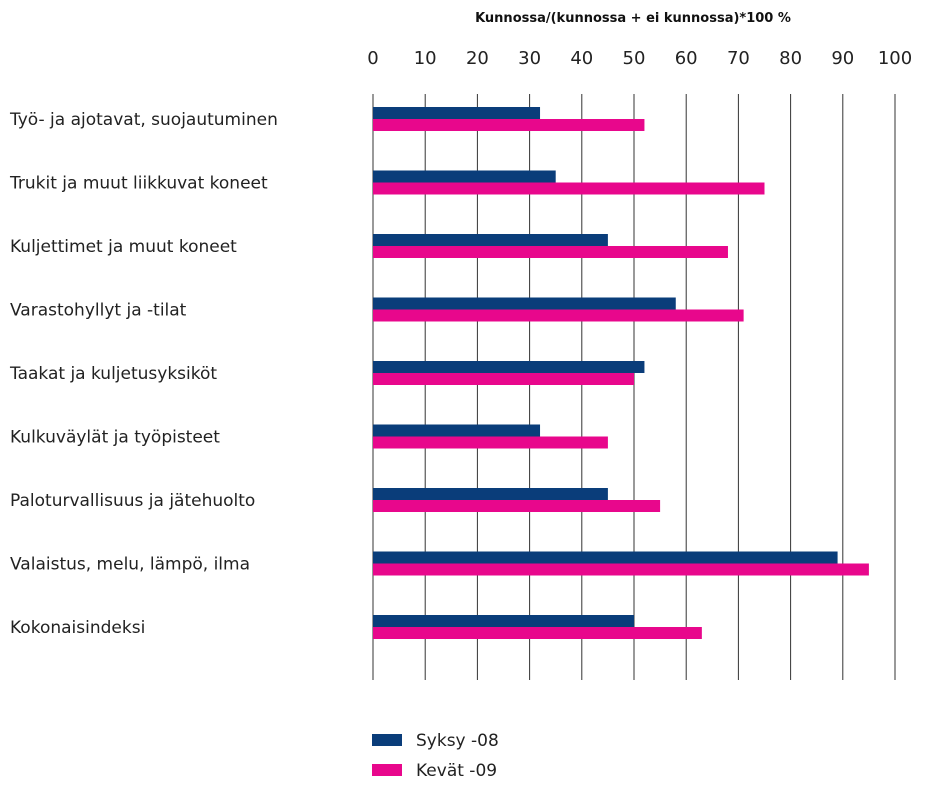  Describe the element at coordinates (77, 628) in the screenshot. I see `category-label: Kokonaisindeksi` at that location.